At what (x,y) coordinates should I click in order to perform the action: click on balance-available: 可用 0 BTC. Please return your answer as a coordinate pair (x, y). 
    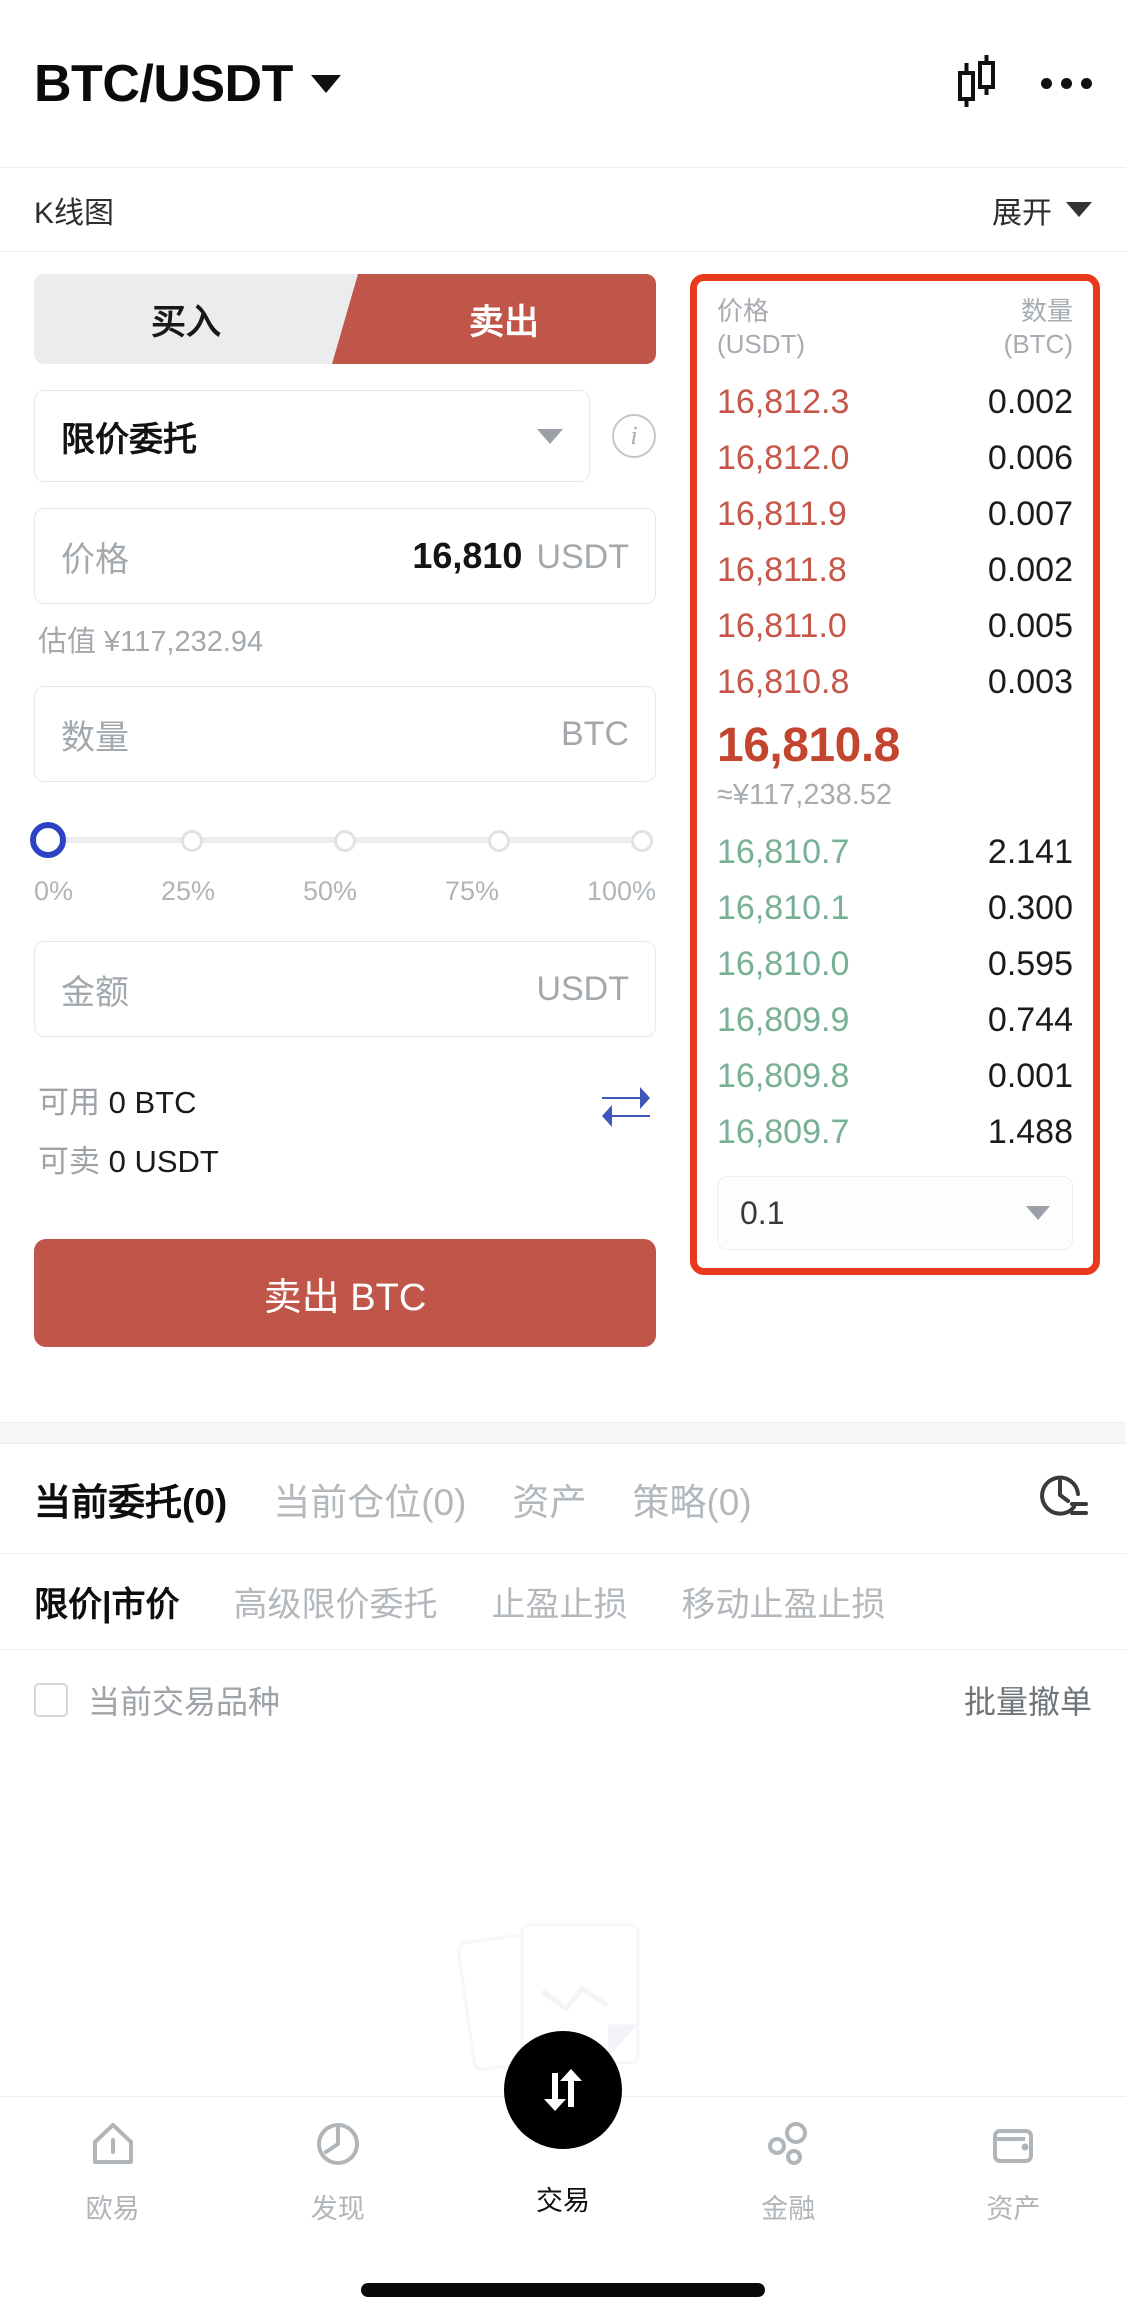
    Looking at the image, I should click on (128, 1099).